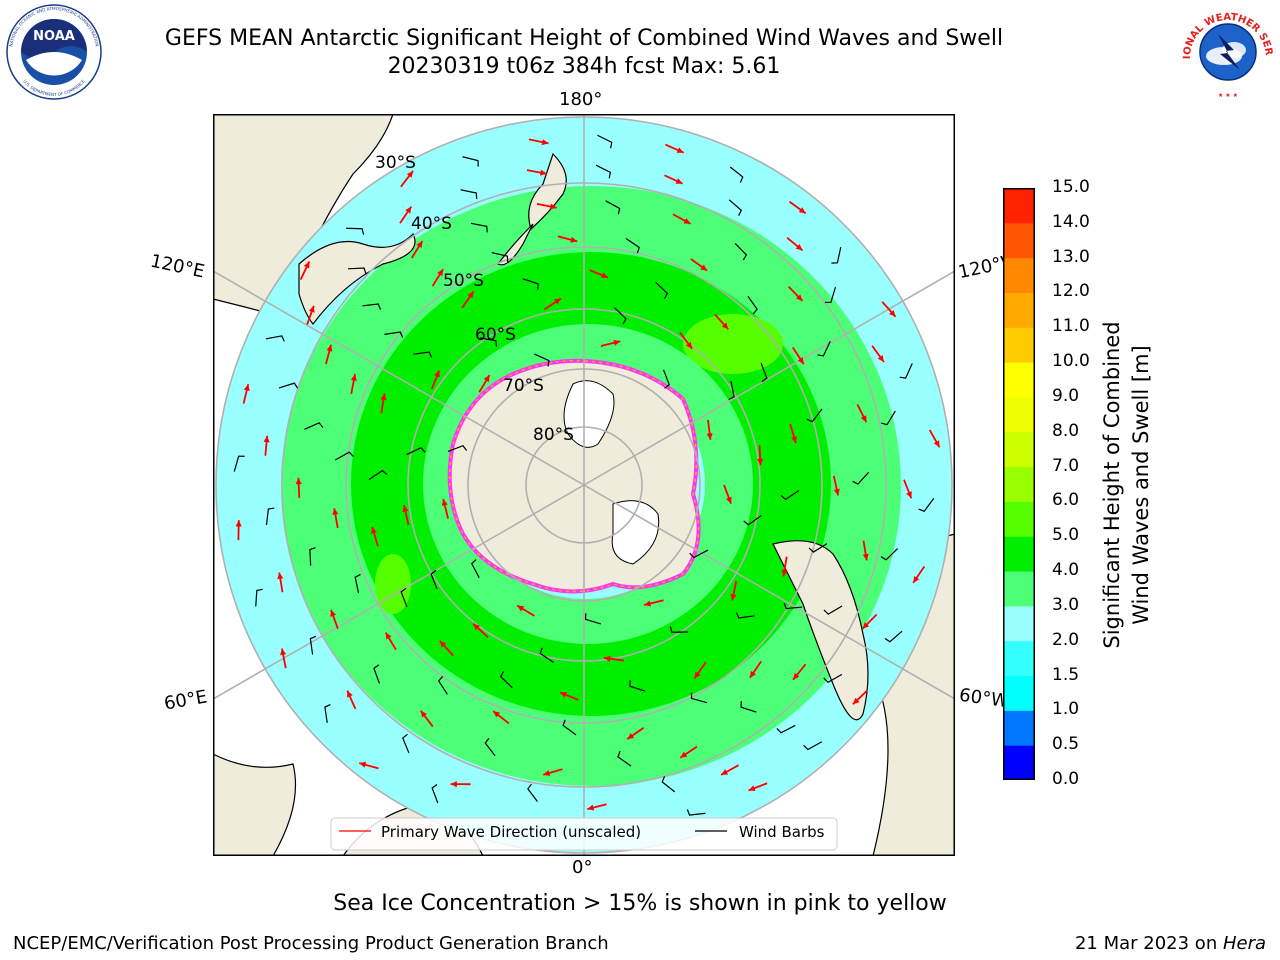 This screenshot has width=1280, height=960. Describe the element at coordinates (582, 867) in the screenshot. I see `lon-label-0: 0°` at that location.